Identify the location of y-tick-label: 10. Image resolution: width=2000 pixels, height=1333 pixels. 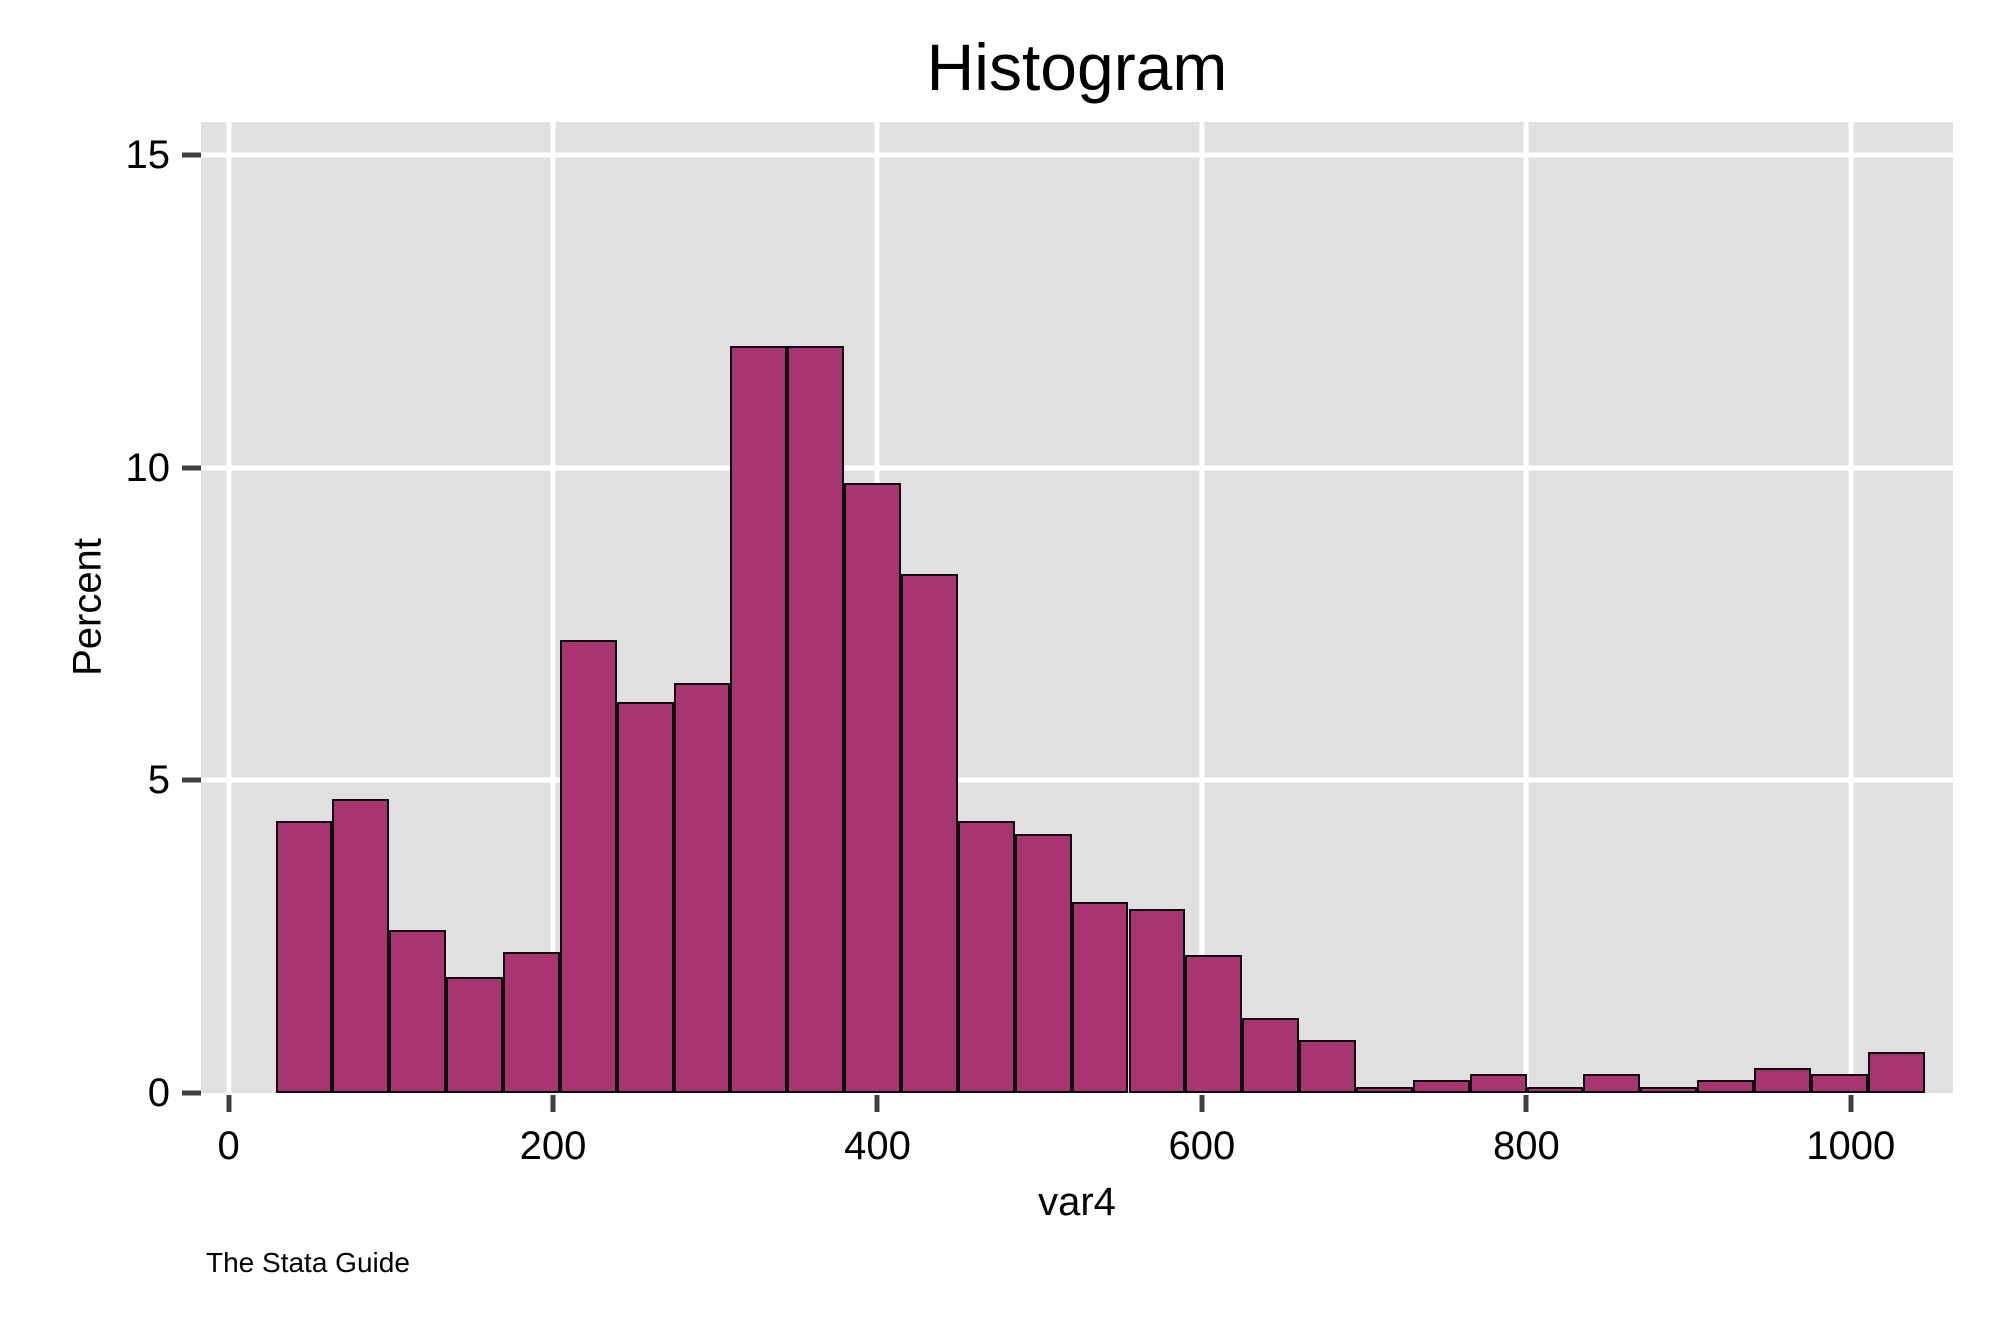
(148, 467).